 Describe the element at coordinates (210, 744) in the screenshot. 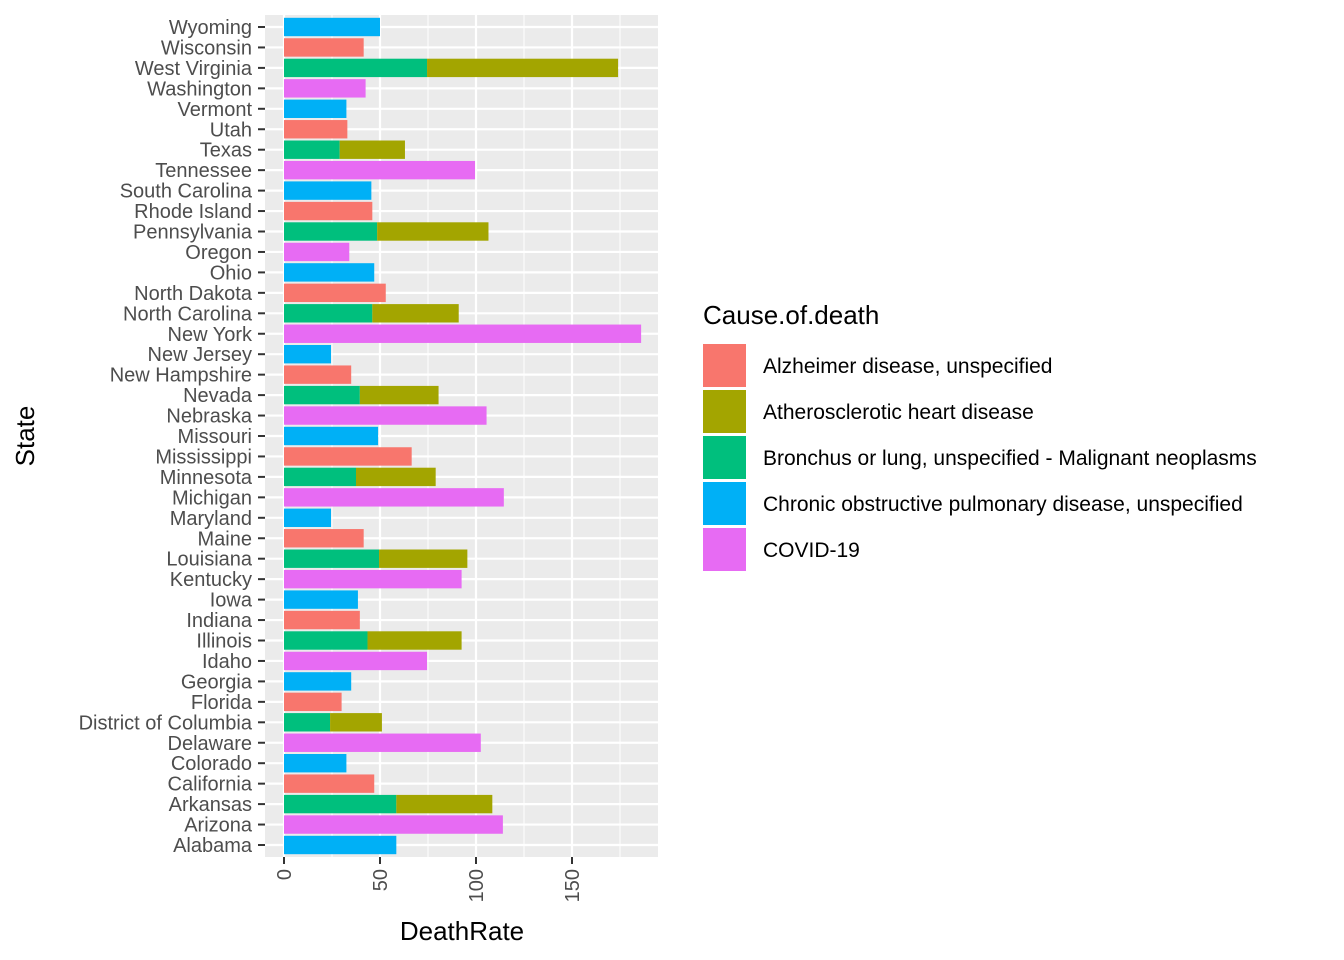

I see `y-tick-label: Delaware` at that location.